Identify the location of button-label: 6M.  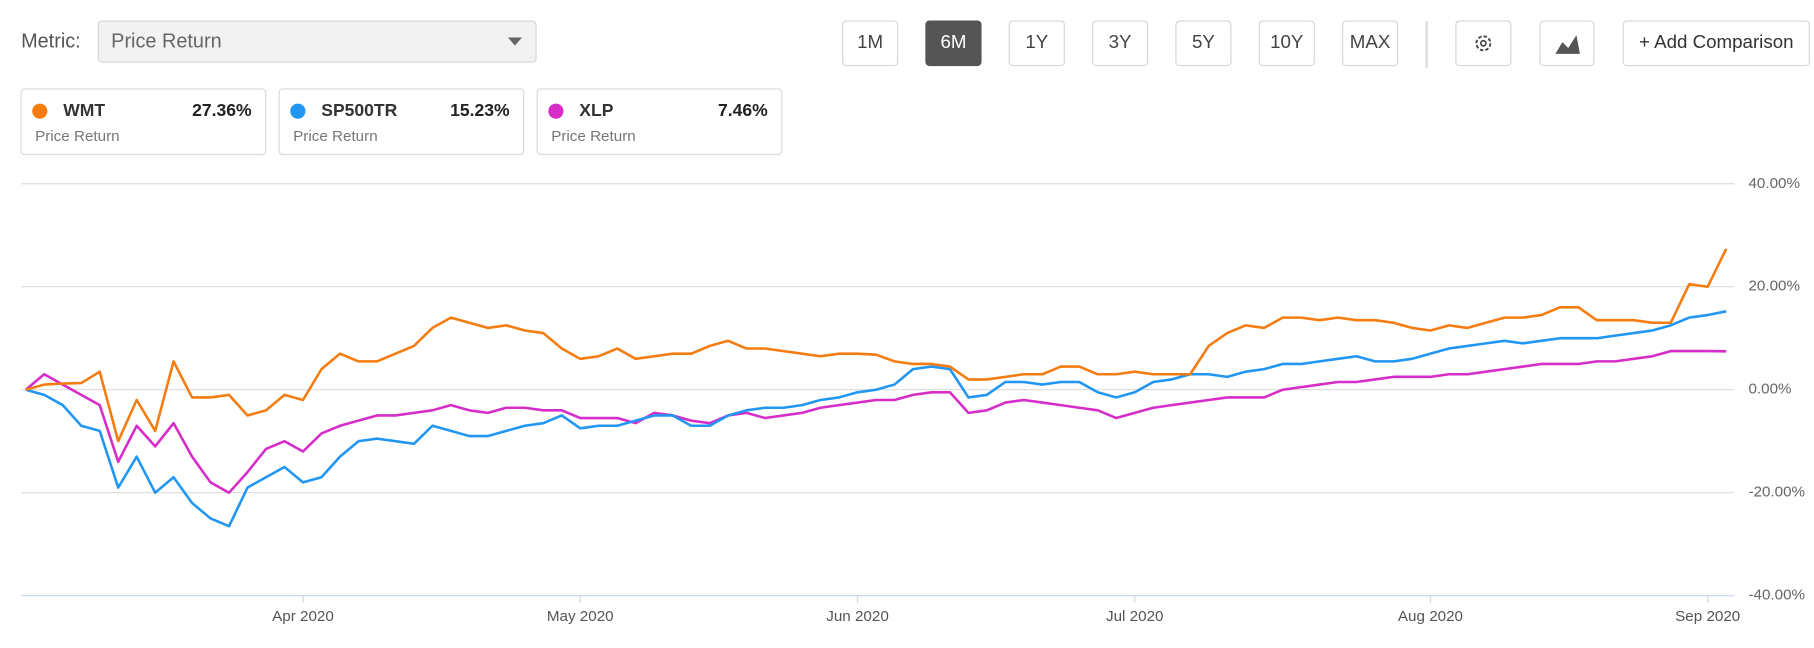
(953, 41).